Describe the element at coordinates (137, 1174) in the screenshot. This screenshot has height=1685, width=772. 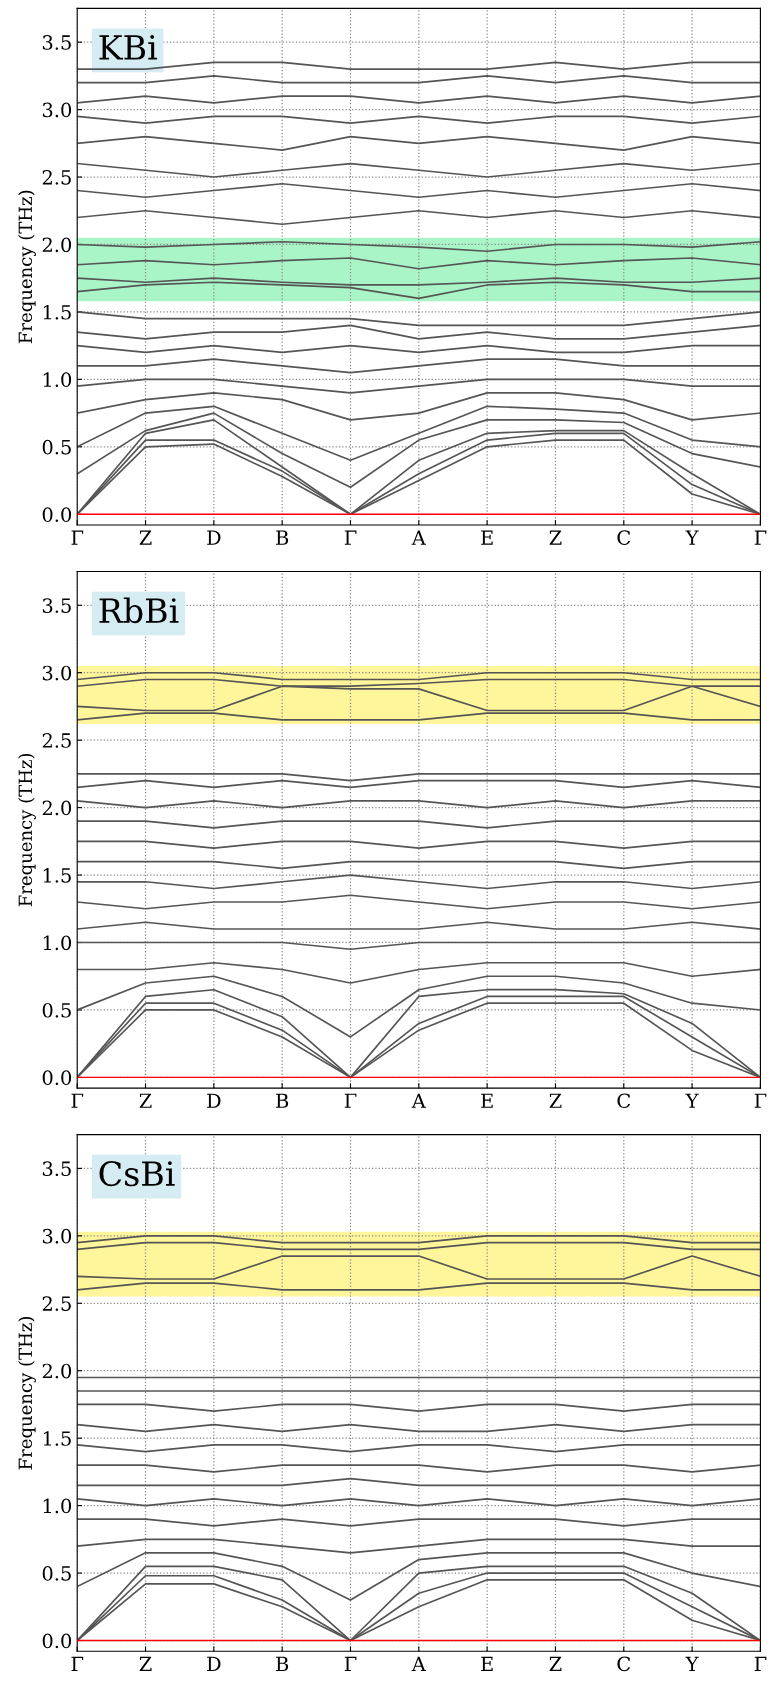
I see `annotation: CsBi` at that location.